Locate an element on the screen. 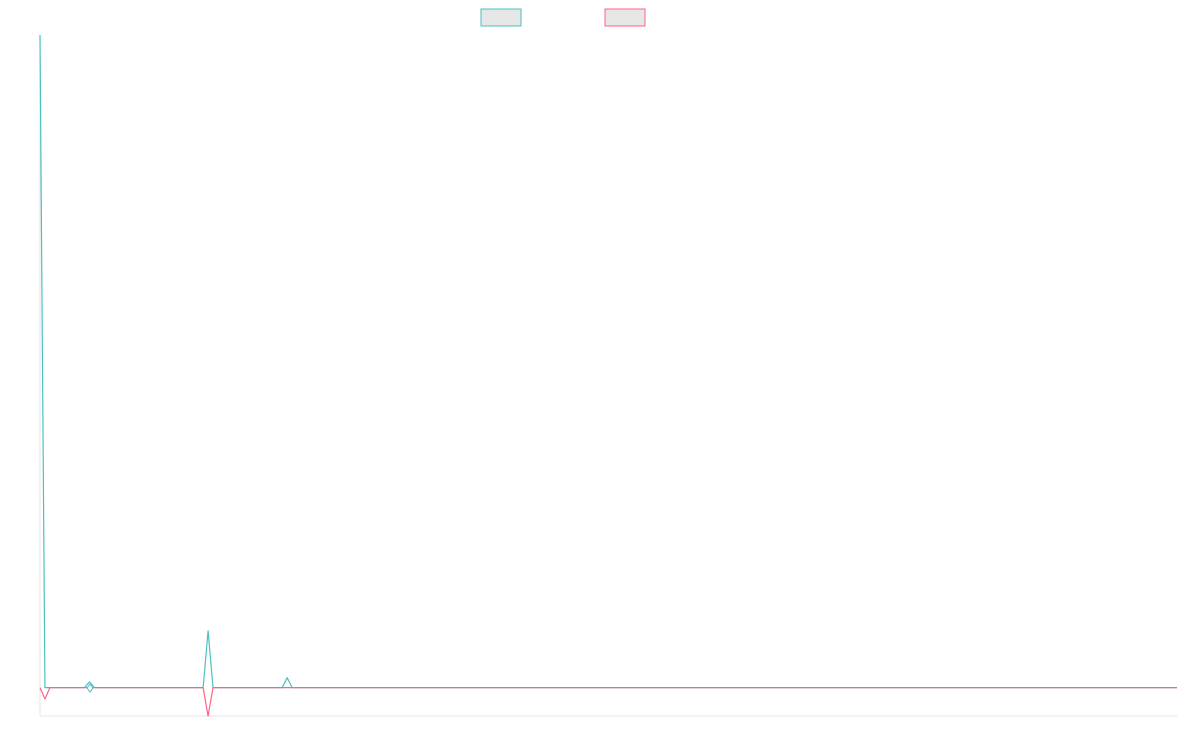 This screenshot has width=1200, height=750. series-2-line is located at coordinates (608, 702).